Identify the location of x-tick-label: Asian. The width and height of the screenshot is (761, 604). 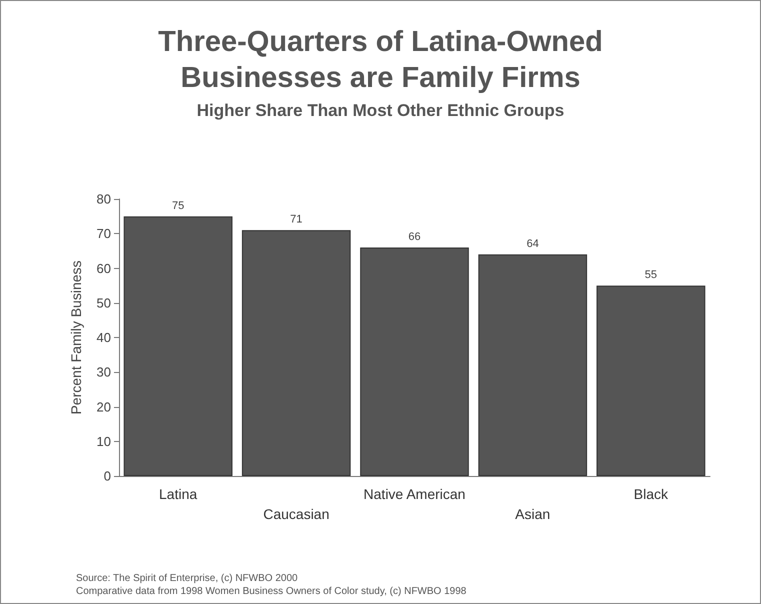
(532, 514).